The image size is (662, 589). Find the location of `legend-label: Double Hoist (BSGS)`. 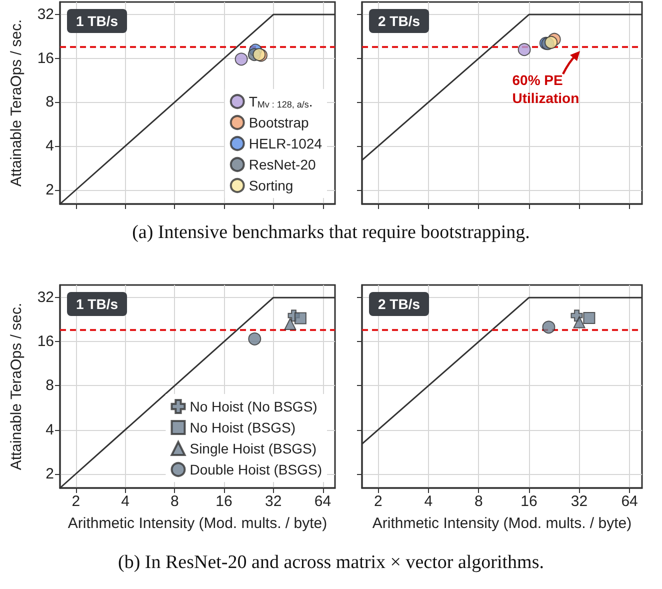

legend-label: Double Hoist (BSGS) is located at coordinates (256, 470).